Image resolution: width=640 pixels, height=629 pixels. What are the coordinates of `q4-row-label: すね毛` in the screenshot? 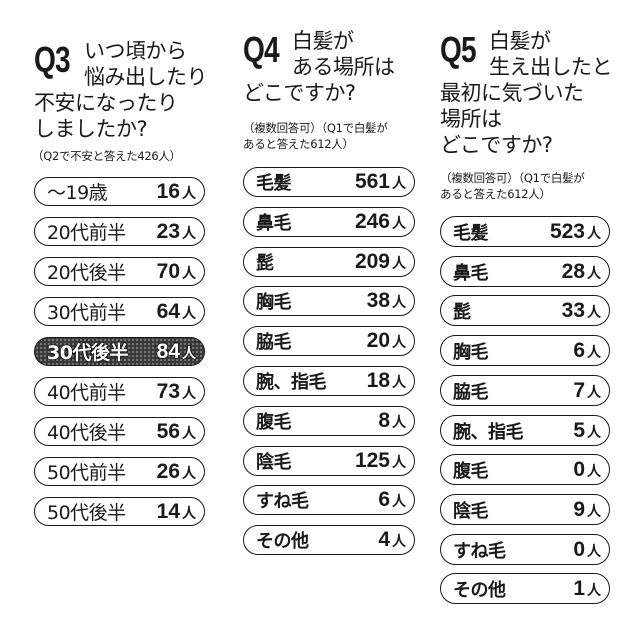 It's located at (282, 501).